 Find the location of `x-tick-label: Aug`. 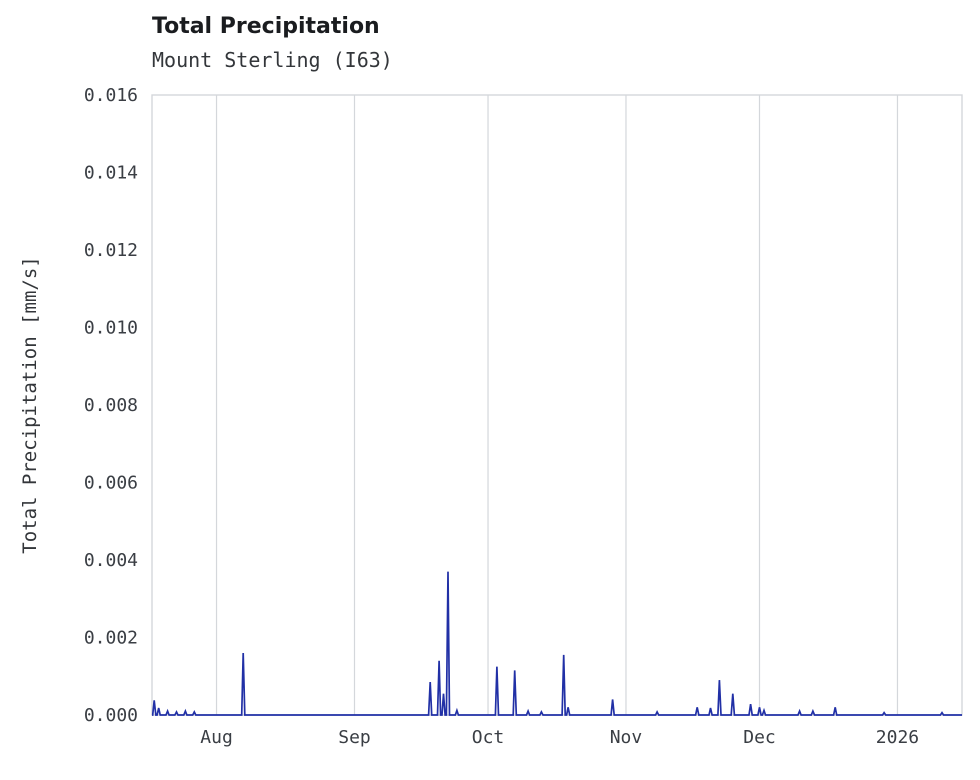

x-tick-label: Aug is located at coordinates (216, 737).